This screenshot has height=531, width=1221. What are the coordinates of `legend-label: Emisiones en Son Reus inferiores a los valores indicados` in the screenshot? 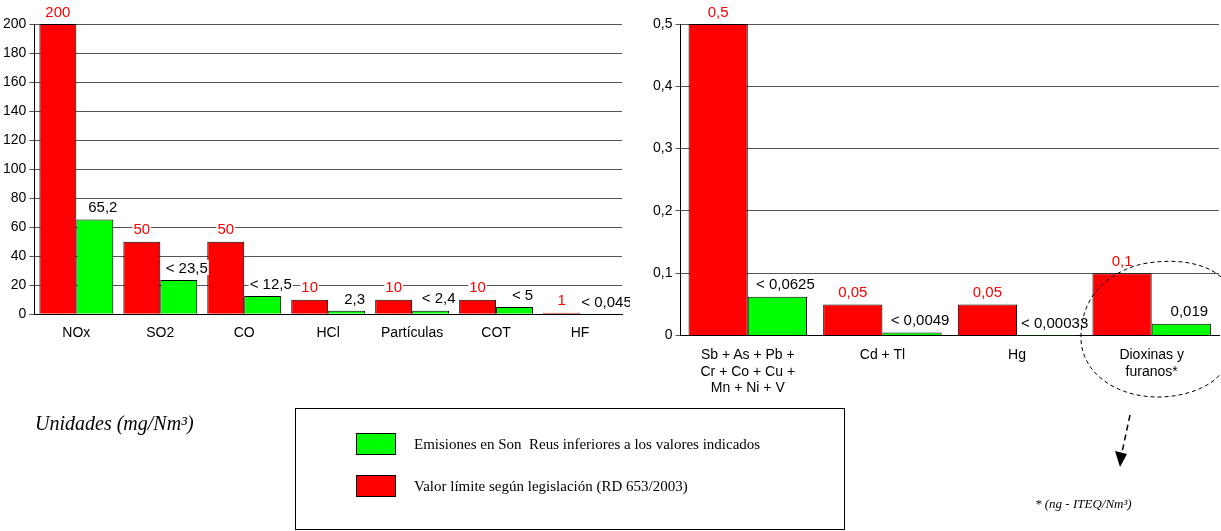 It's located at (587, 444).